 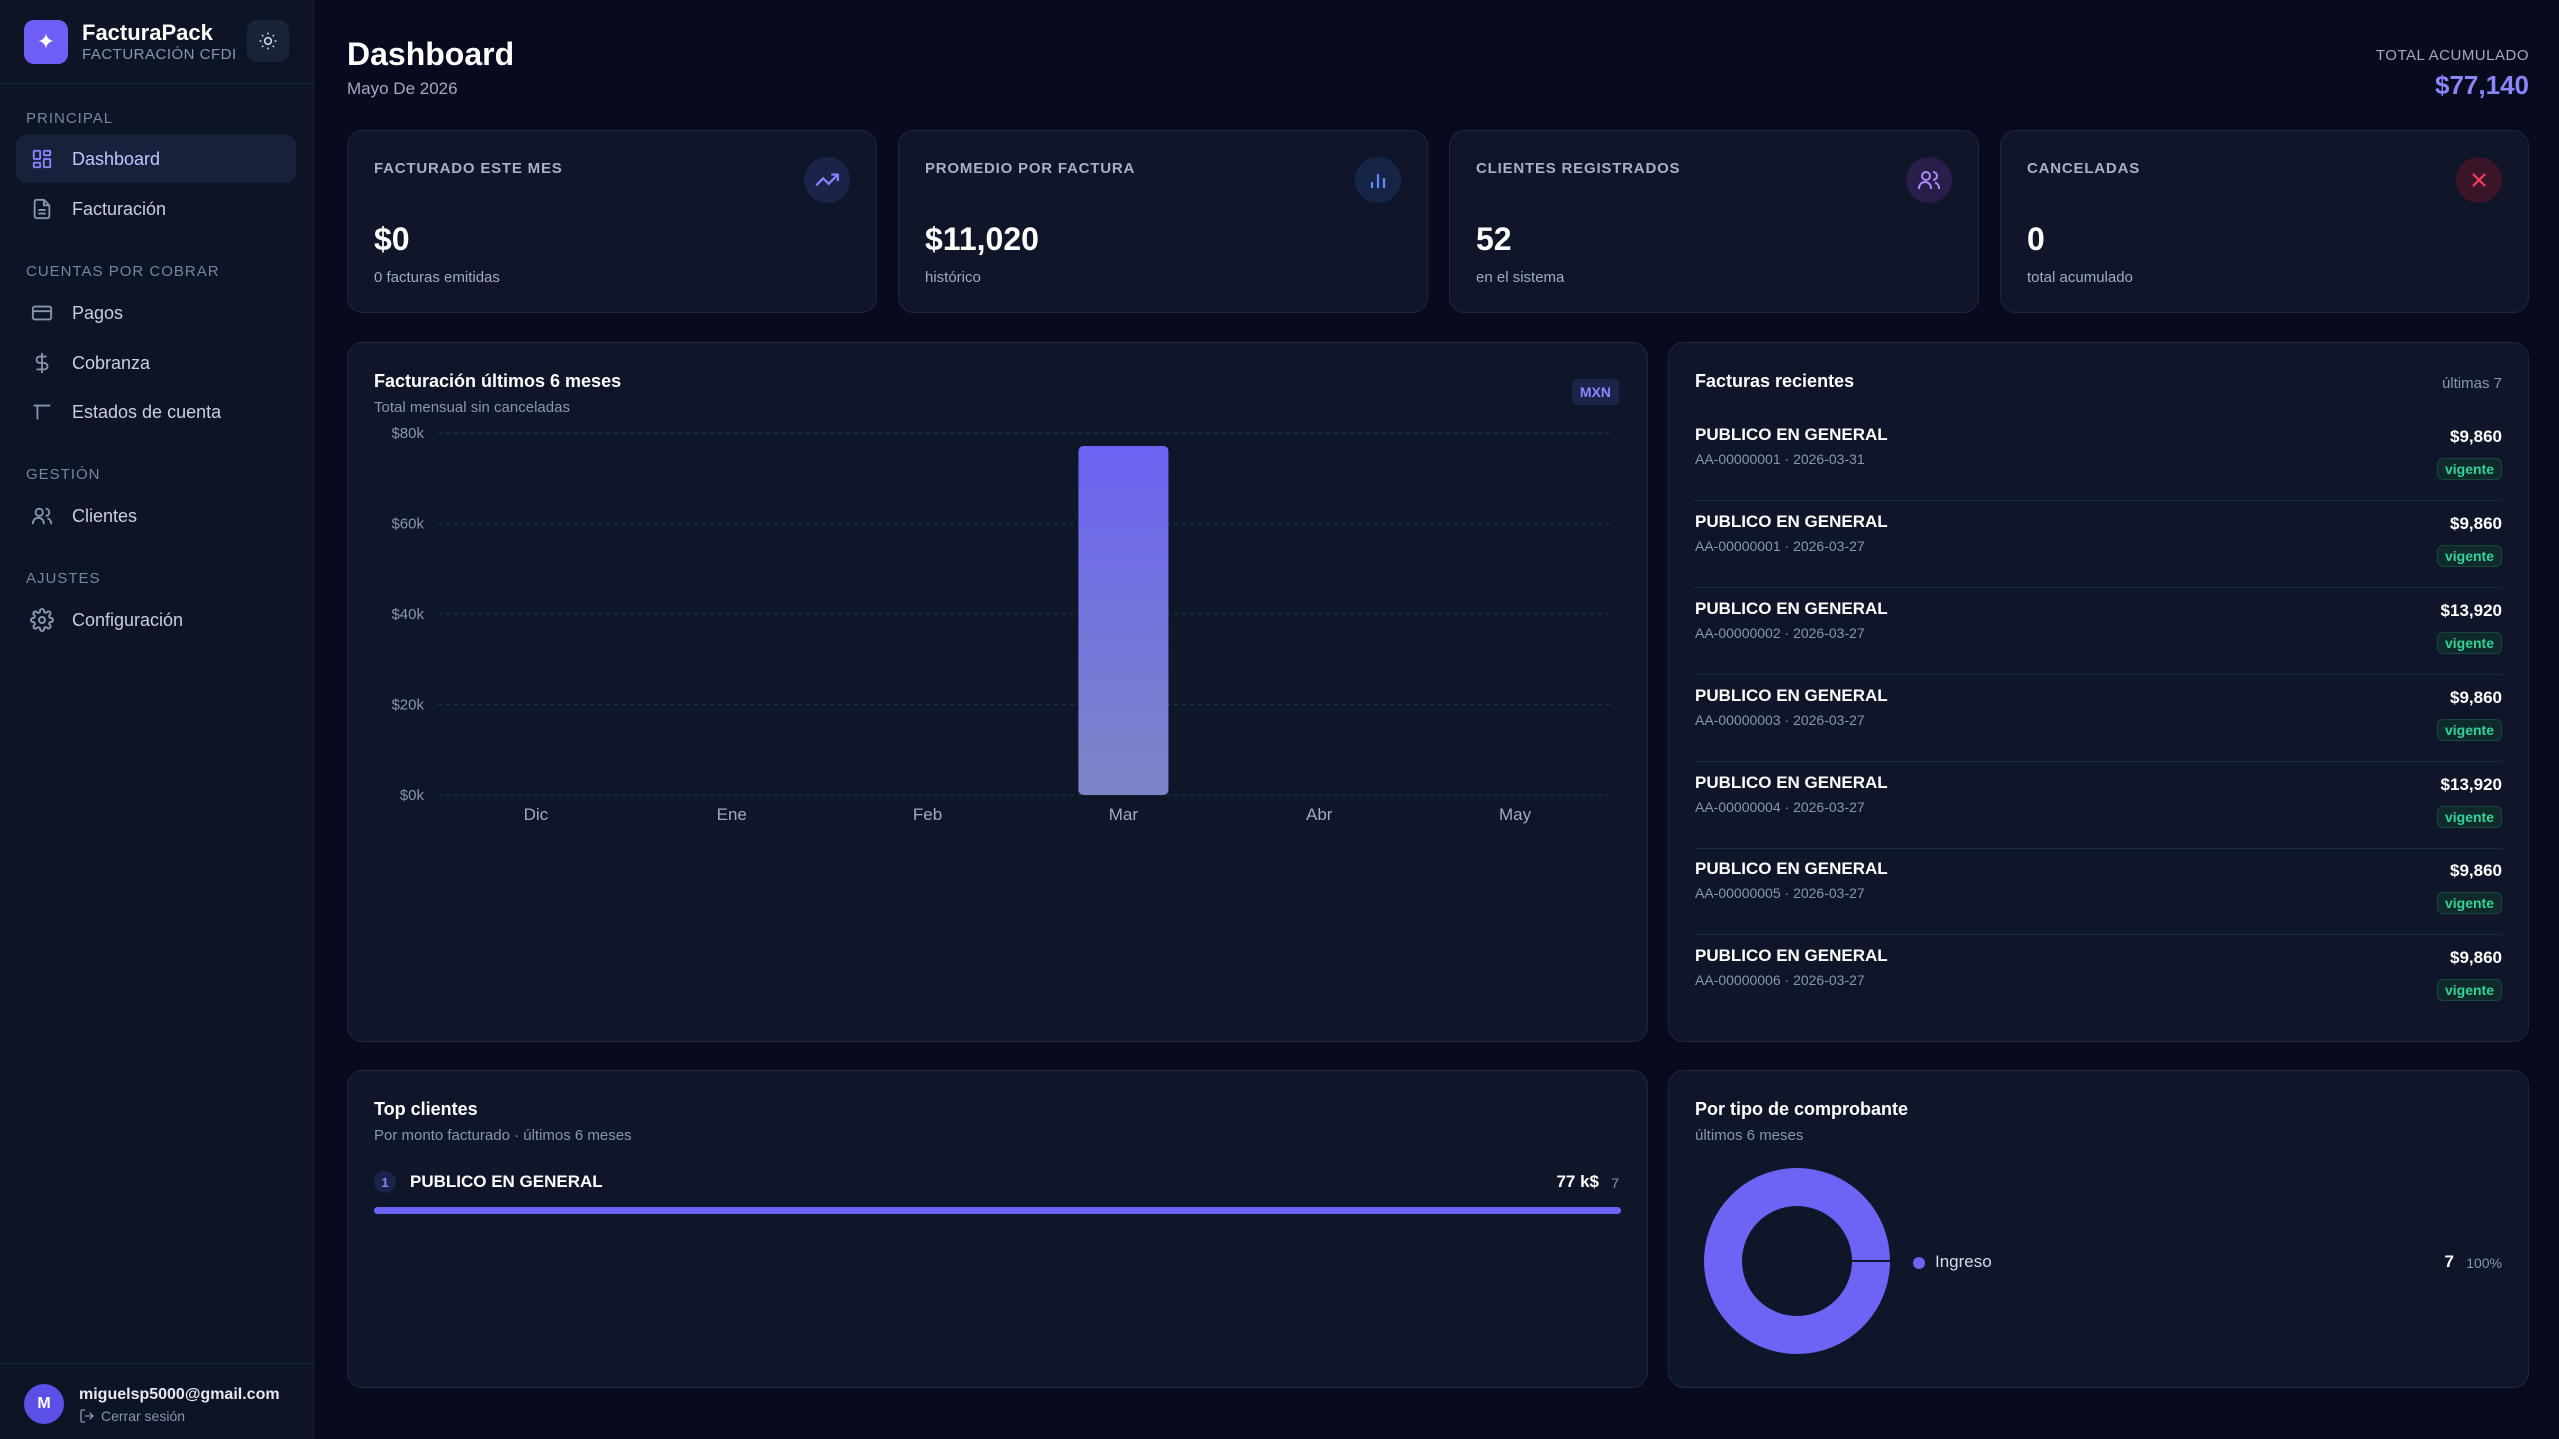 What do you see at coordinates (1319, 814) in the screenshot?
I see `x-tick-label: Abr` at bounding box center [1319, 814].